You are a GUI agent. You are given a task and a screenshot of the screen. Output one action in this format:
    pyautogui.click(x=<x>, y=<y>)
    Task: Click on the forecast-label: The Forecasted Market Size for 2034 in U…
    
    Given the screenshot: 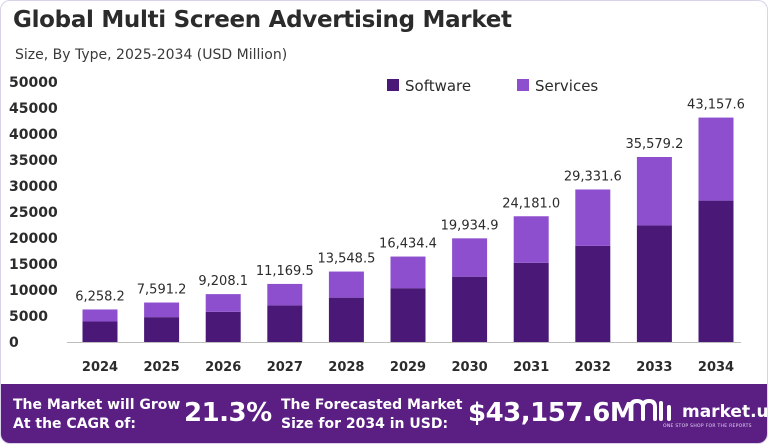 What is the action you would take?
    pyautogui.click(x=371, y=415)
    